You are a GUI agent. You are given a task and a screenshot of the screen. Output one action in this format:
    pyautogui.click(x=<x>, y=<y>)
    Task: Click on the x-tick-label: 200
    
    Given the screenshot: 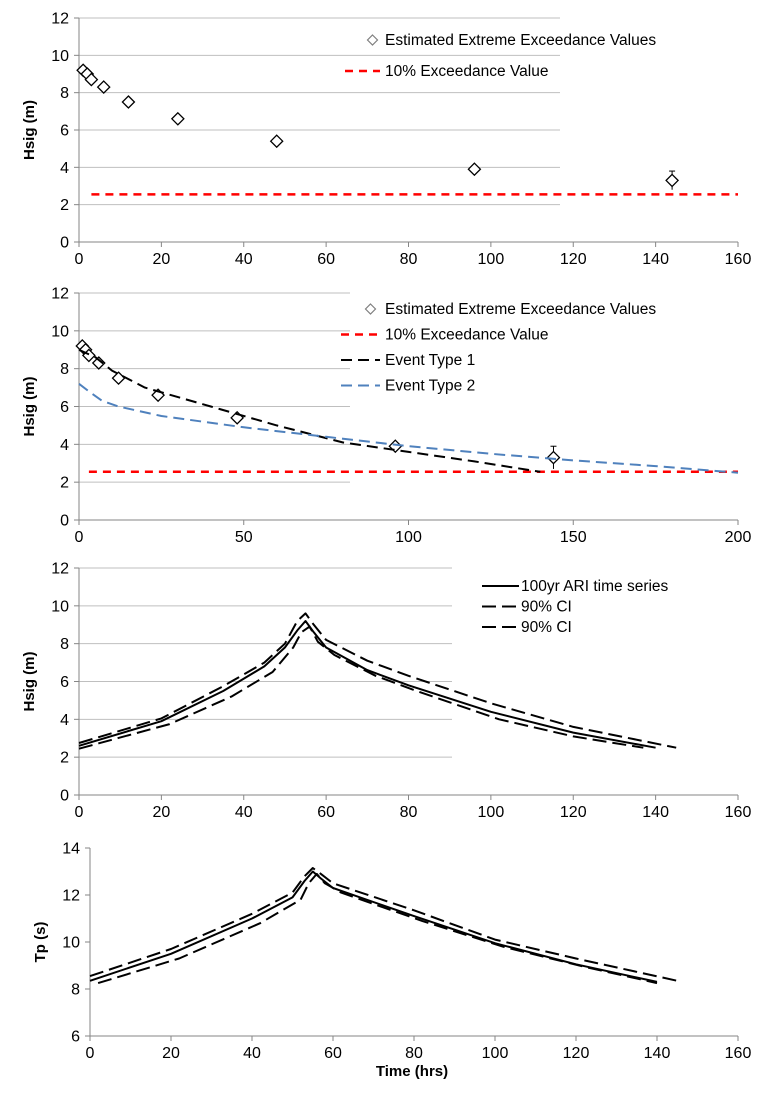 What is the action you would take?
    pyautogui.click(x=738, y=537)
    